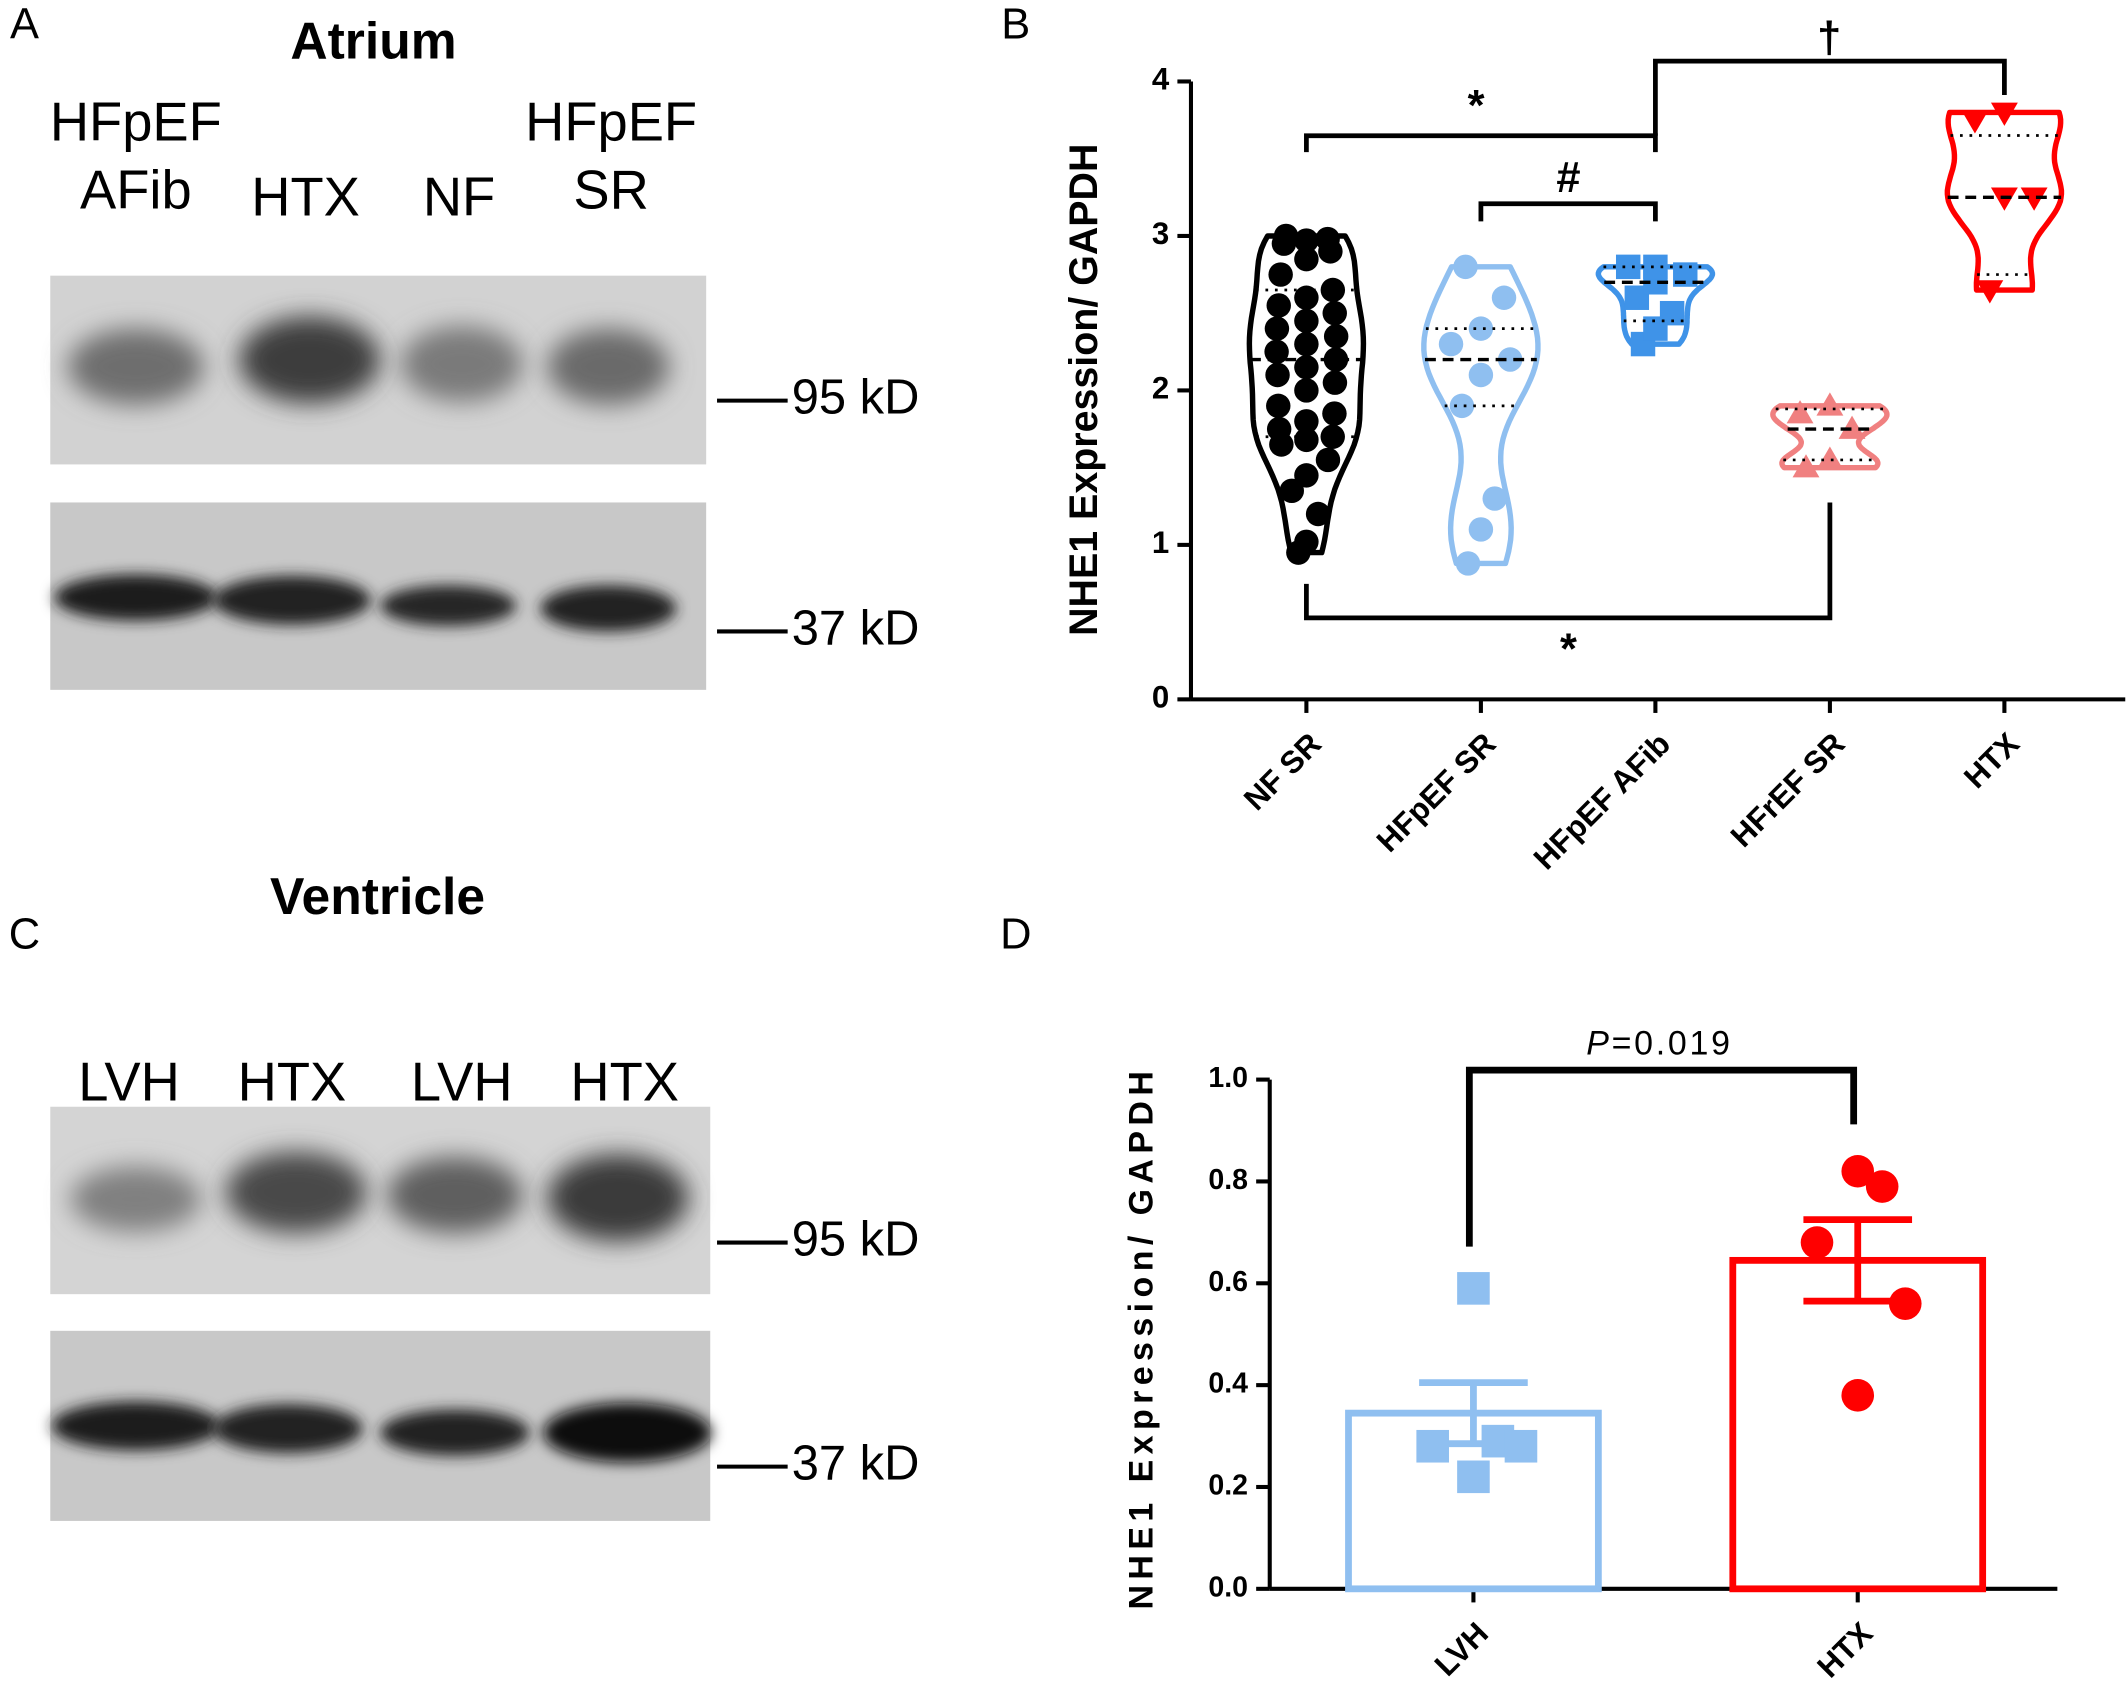 The image size is (2128, 1701). Describe the element at coordinates (1672, 1044) in the screenshot. I see `p-value-number: =0.019` at that location.